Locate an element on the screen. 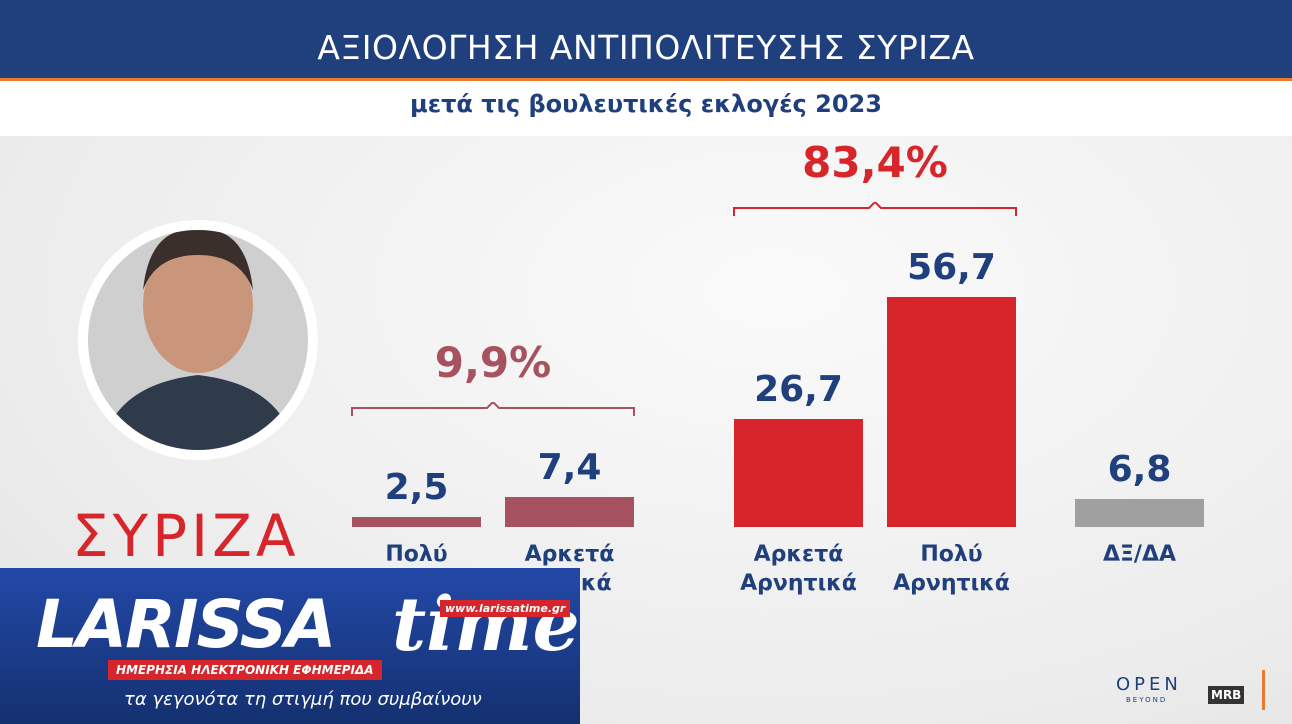 This screenshot has width=1292, height=724. header-band is located at coordinates (646, 40).